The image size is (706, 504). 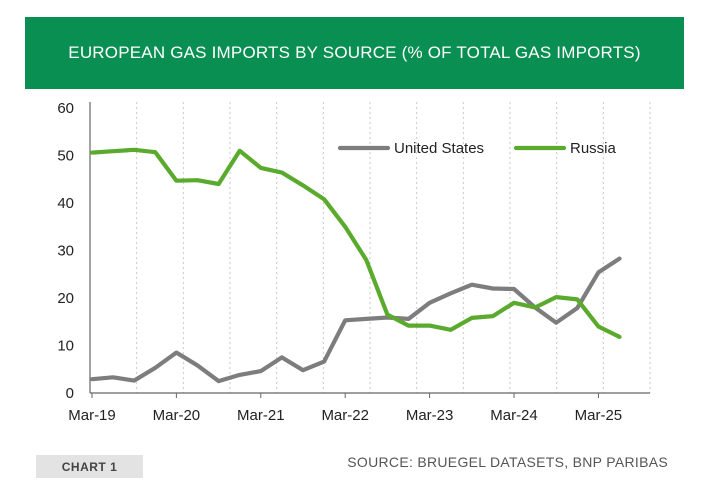 What do you see at coordinates (439, 148) in the screenshot?
I see `legend-label: United States` at bounding box center [439, 148].